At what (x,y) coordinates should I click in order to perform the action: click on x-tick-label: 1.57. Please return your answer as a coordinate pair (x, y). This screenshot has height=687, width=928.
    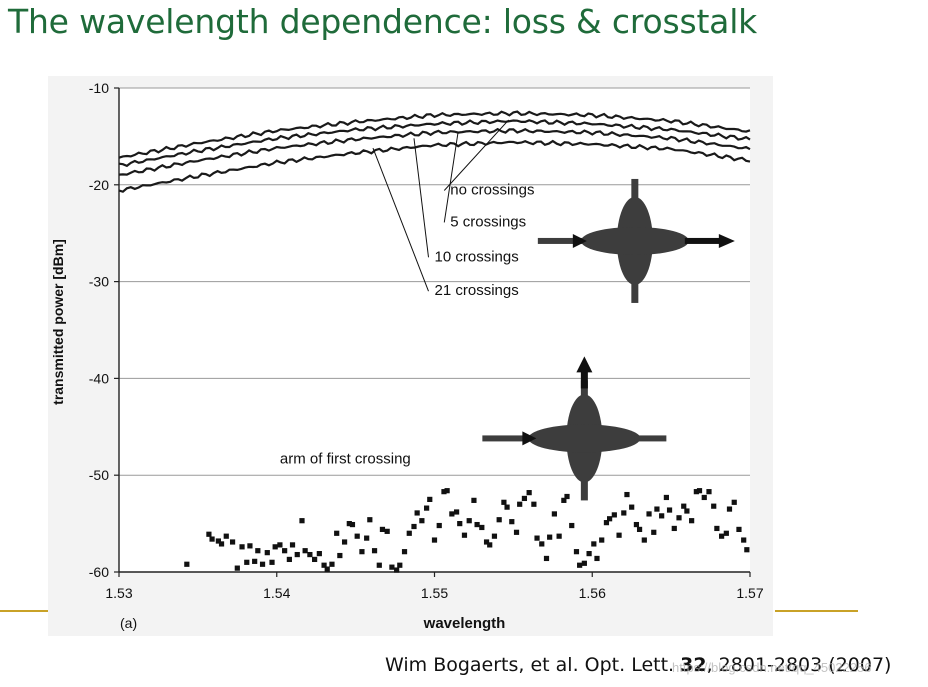
    Looking at the image, I should click on (749, 593).